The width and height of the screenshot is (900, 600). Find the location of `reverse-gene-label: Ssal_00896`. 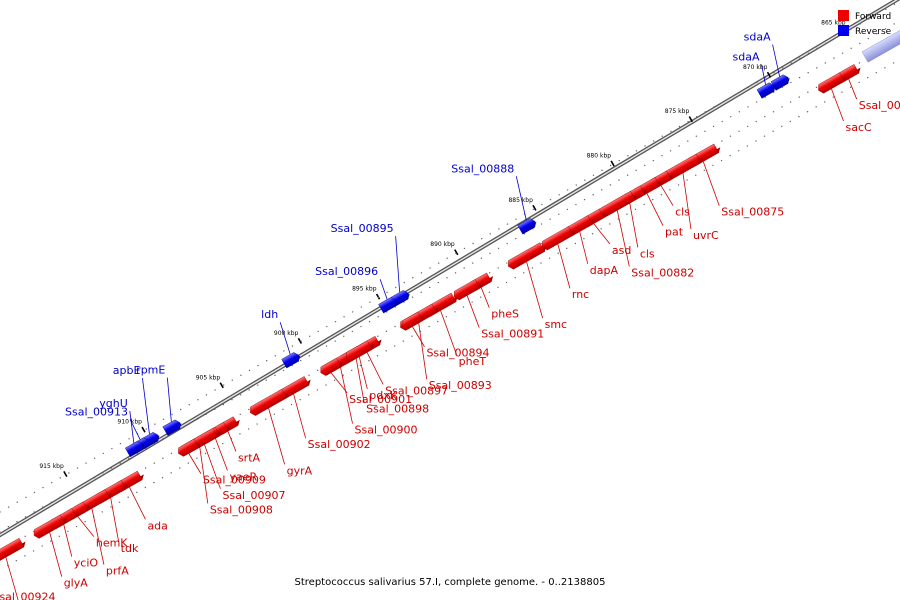

reverse-gene-label: Ssal_00896 is located at coordinates (346, 271).